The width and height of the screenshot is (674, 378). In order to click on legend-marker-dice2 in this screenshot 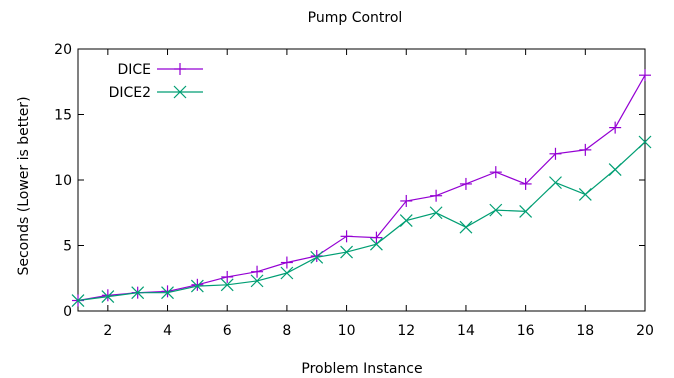, I will do `click(180, 92)`.